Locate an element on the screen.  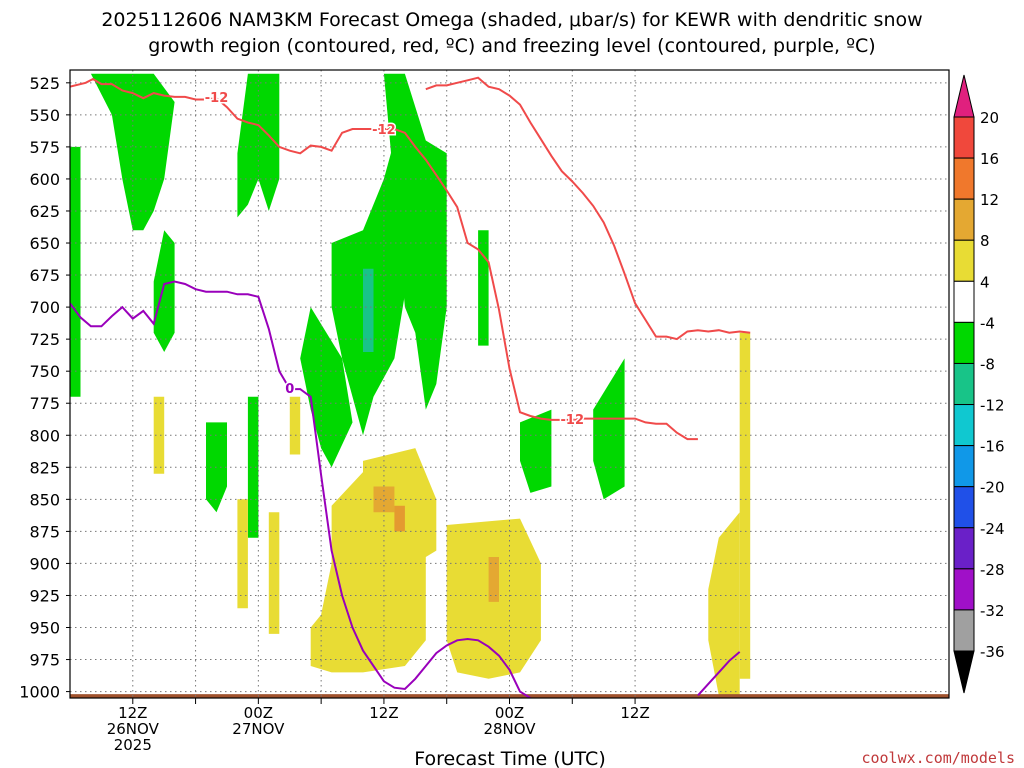
colorbar-label-9: -20 is located at coordinates (992, 488).